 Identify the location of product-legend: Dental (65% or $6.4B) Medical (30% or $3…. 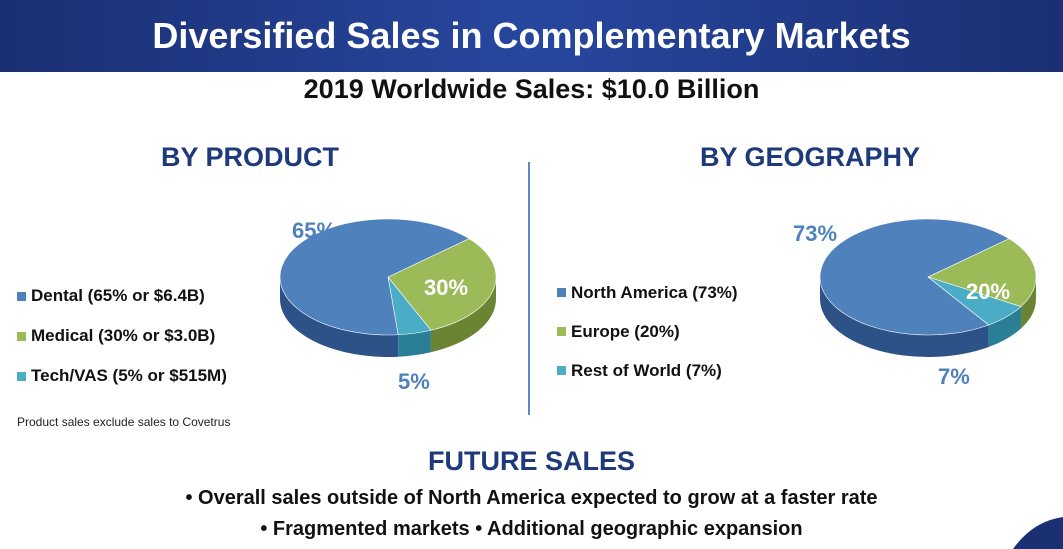
(122, 336).